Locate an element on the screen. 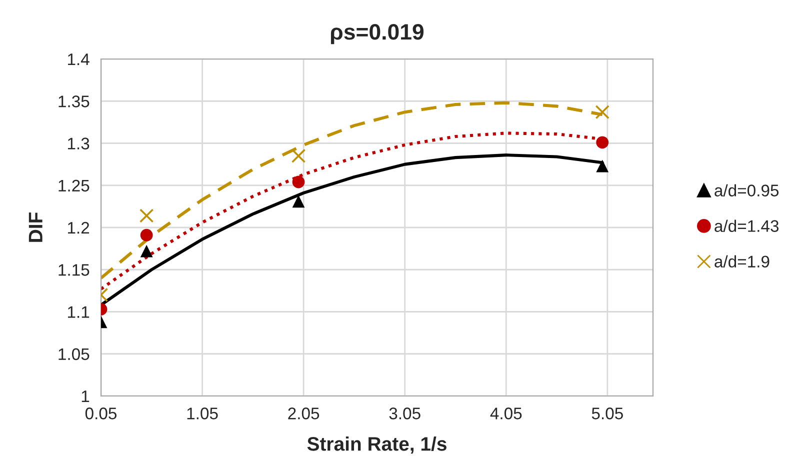  x-tick-label: 4.05 is located at coordinates (506, 414).